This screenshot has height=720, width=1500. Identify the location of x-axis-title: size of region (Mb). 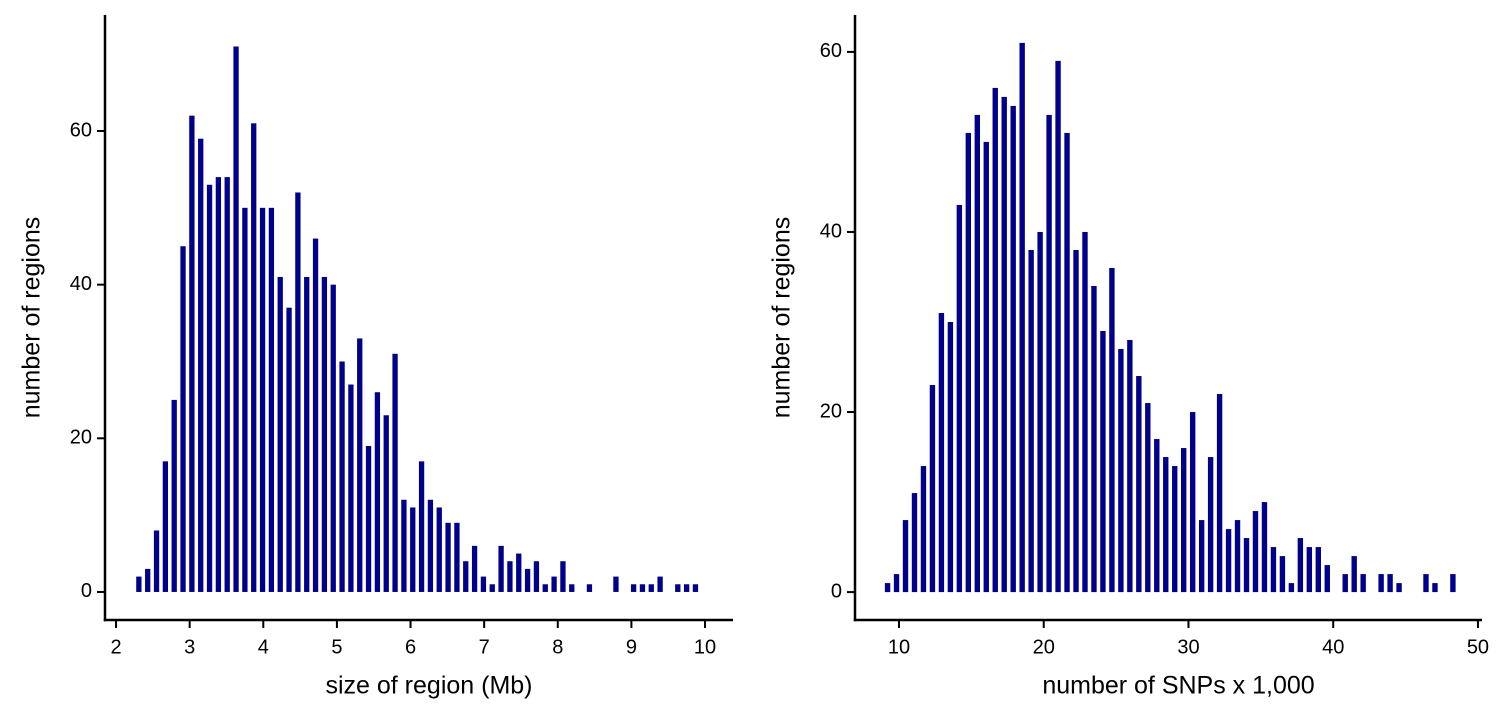
(428, 686).